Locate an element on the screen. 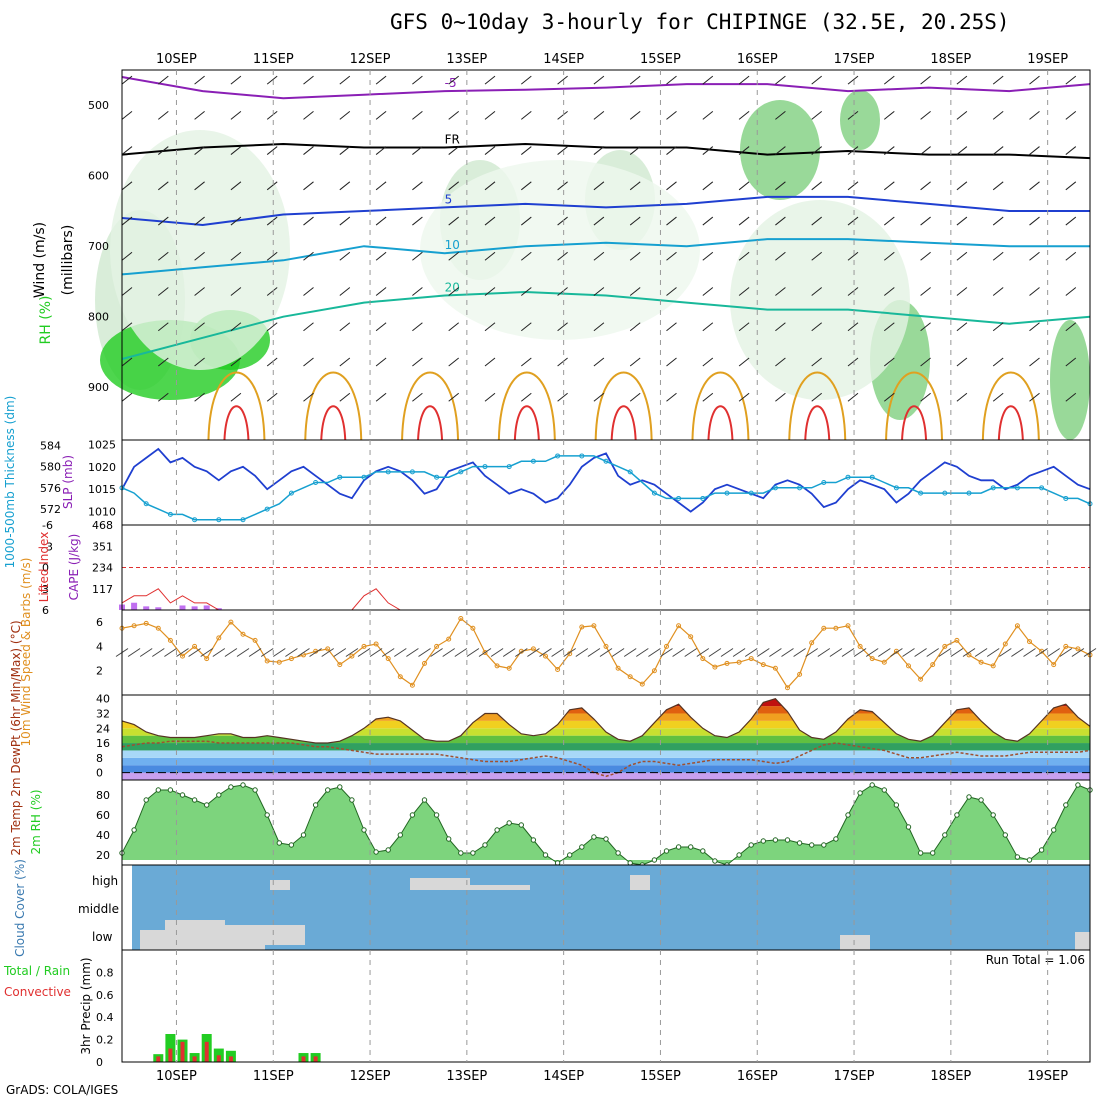  li-tick-label: -6 is located at coordinates (47, 525).